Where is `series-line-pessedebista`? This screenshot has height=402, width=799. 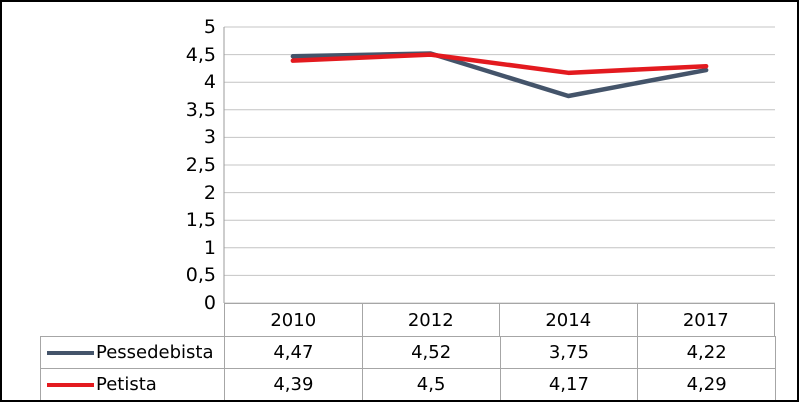
series-line-pessedebista is located at coordinates (499, 75).